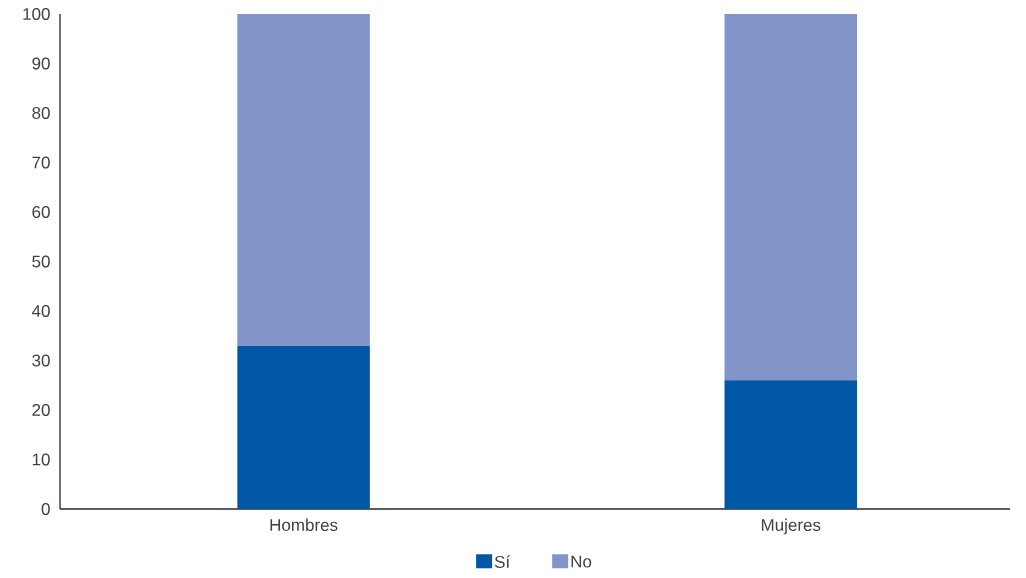 The width and height of the screenshot is (1026, 578). I want to click on y-tick-label: 10, so click(41, 459).